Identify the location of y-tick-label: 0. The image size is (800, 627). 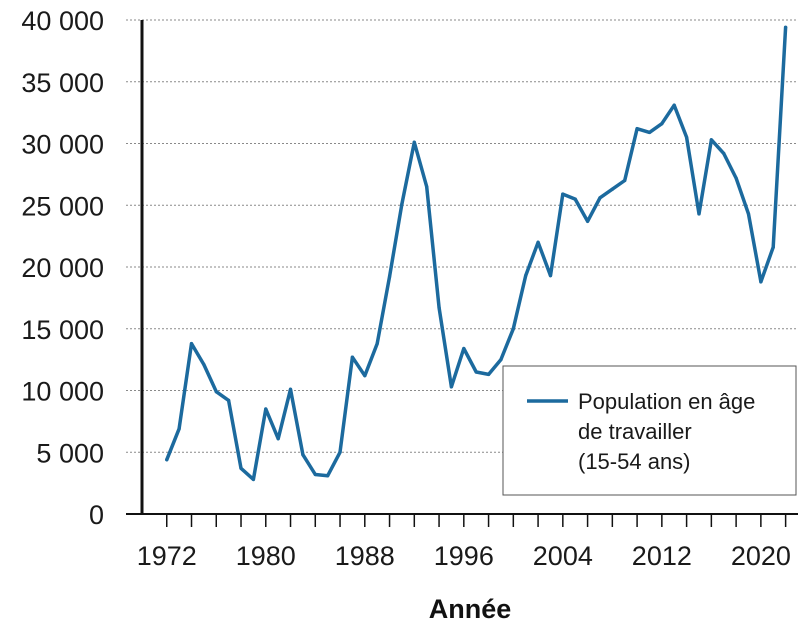
(96, 515).